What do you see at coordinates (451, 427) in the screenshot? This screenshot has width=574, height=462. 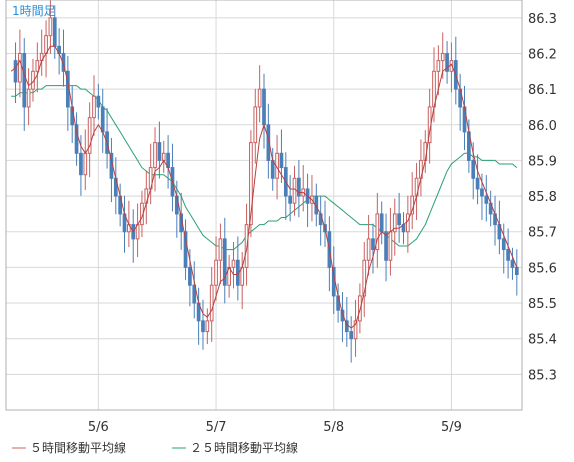 I see `x-tick-label: 5/9` at bounding box center [451, 427].